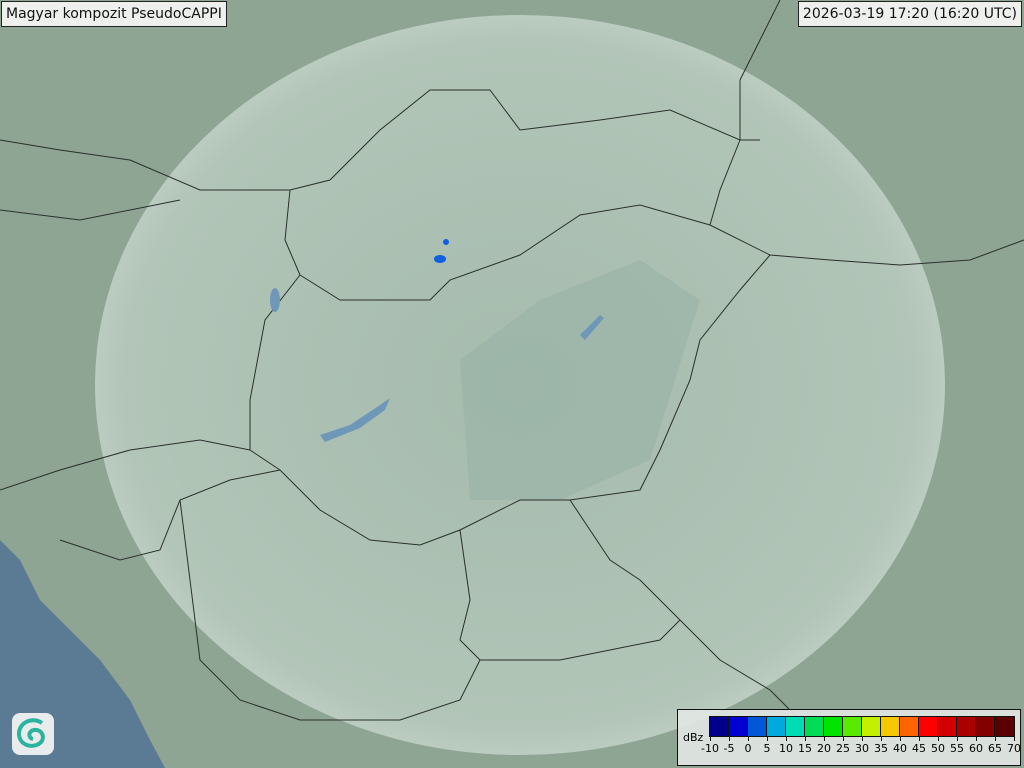 This screenshot has height=768, width=1024. What do you see at coordinates (849, 737) in the screenshot?
I see `dbz-legend: dBz -10 -5 0 5 10 15 20 25 30 35 40 45 50 55 60 65 70` at bounding box center [849, 737].